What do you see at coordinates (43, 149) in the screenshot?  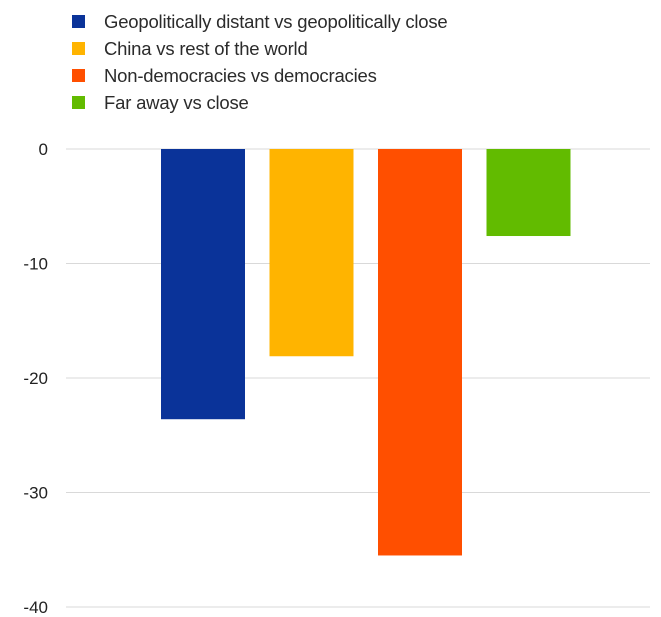 I see `y-tick-label: 0` at bounding box center [43, 149].